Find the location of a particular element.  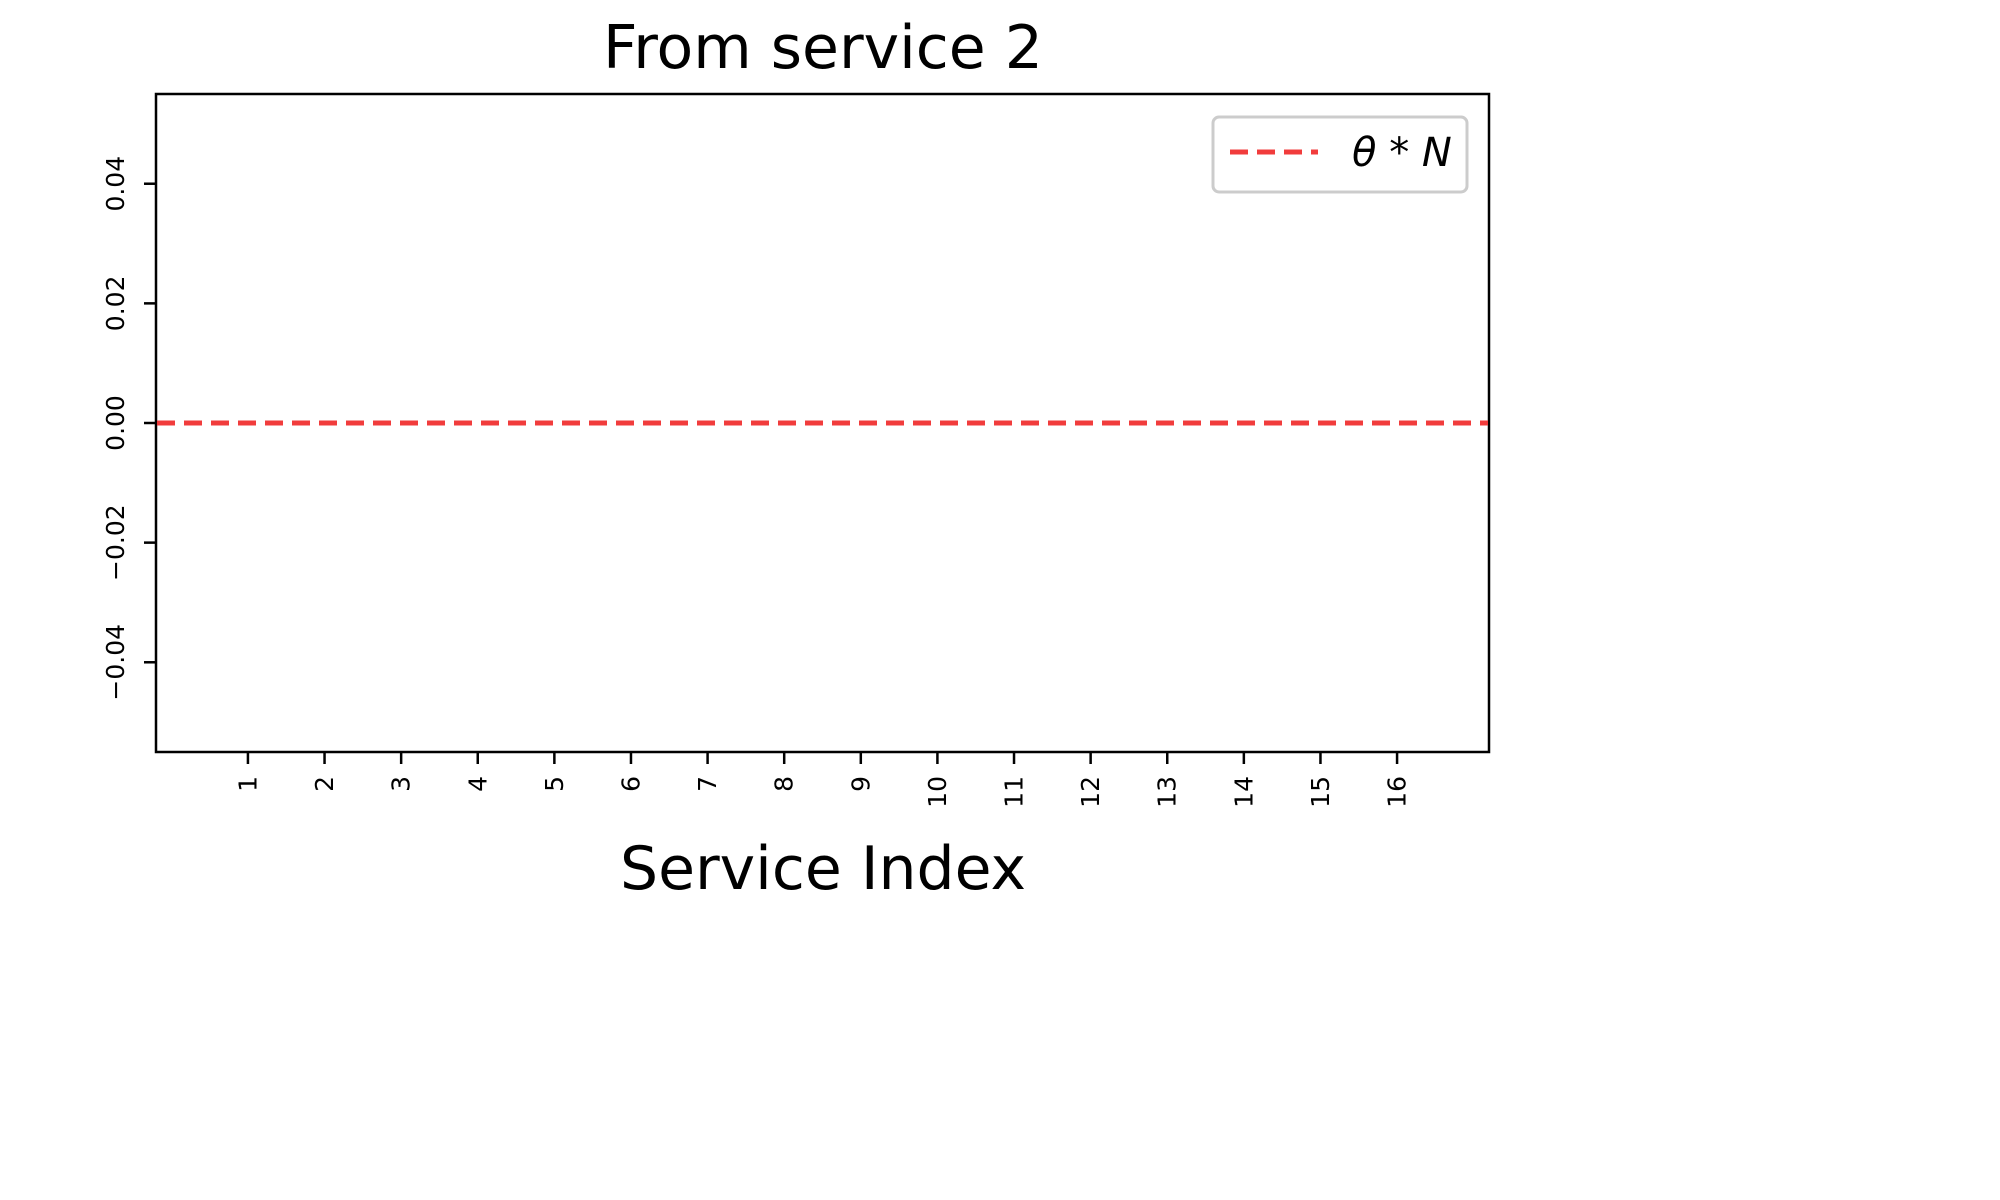

chart-title: From service 2 is located at coordinates (823, 48).